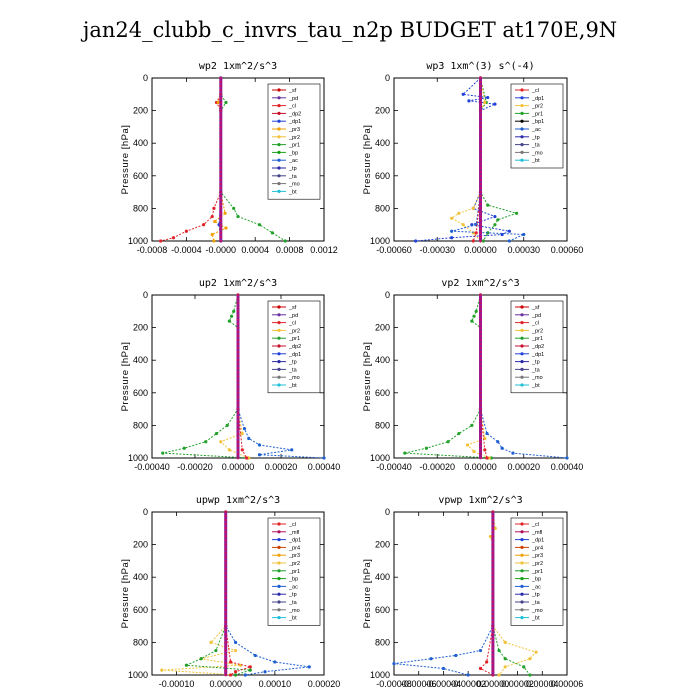 The image size is (700, 700). What do you see at coordinates (238, 283) in the screenshot?
I see `panel-title: up2 1xm^2/s^3` at bounding box center [238, 283].